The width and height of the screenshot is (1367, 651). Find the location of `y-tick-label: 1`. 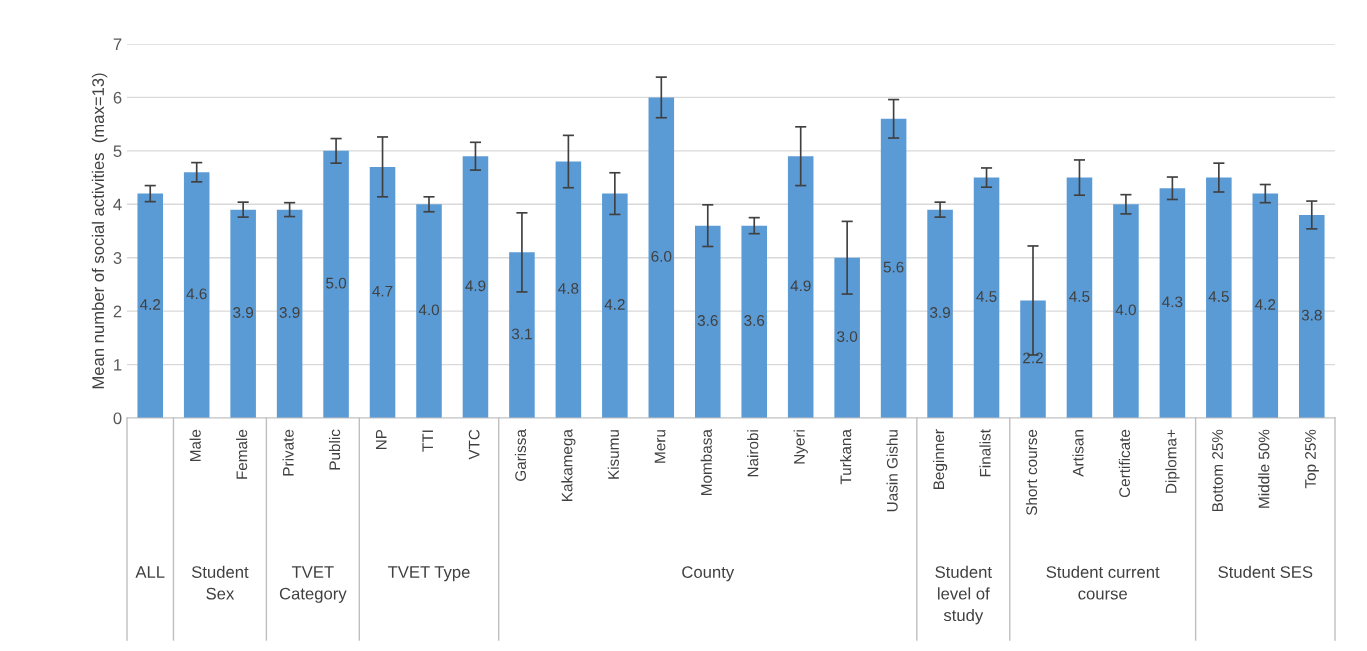

y-tick-label: 1 is located at coordinates (118, 365).